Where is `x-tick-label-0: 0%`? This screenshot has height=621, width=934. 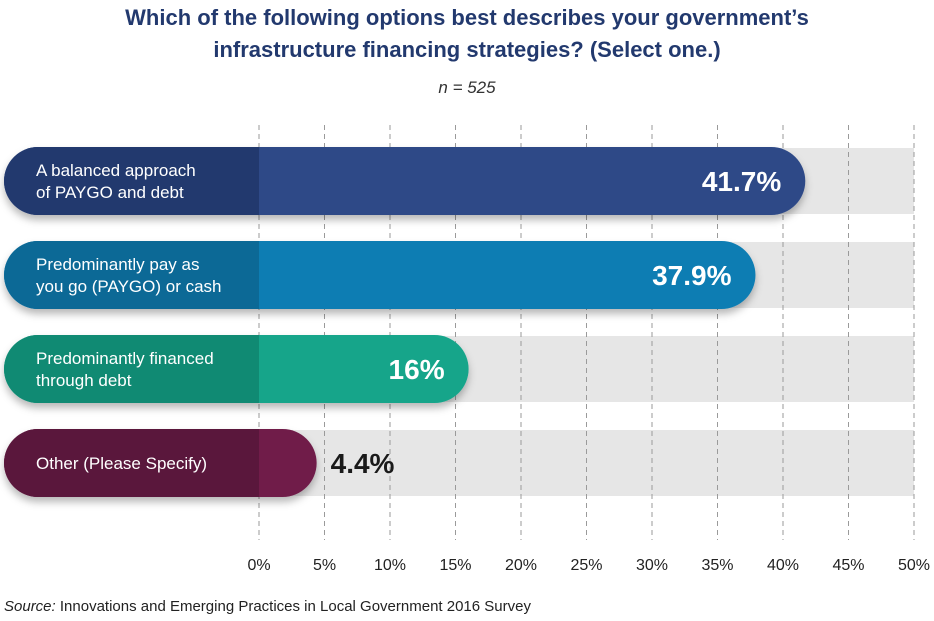
x-tick-label-0: 0% is located at coordinates (258, 565).